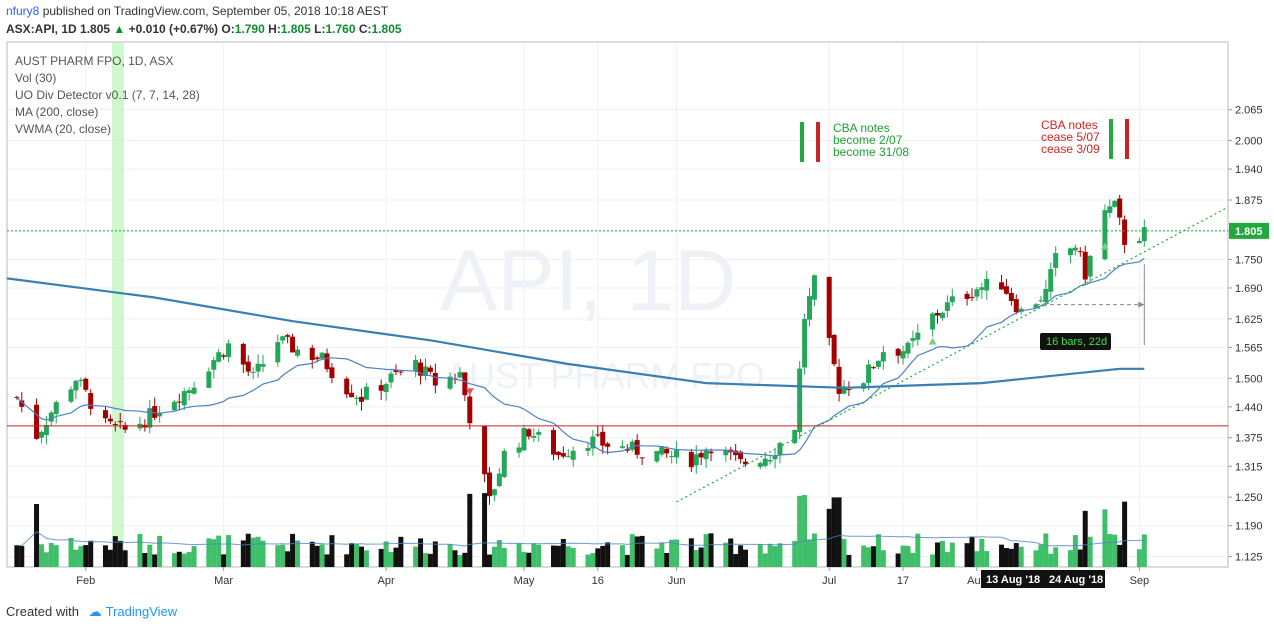 Image resolution: width=1274 pixels, height=630 pixels. What do you see at coordinates (829, 581) in the screenshot?
I see `x-tick-label: Jul` at bounding box center [829, 581].